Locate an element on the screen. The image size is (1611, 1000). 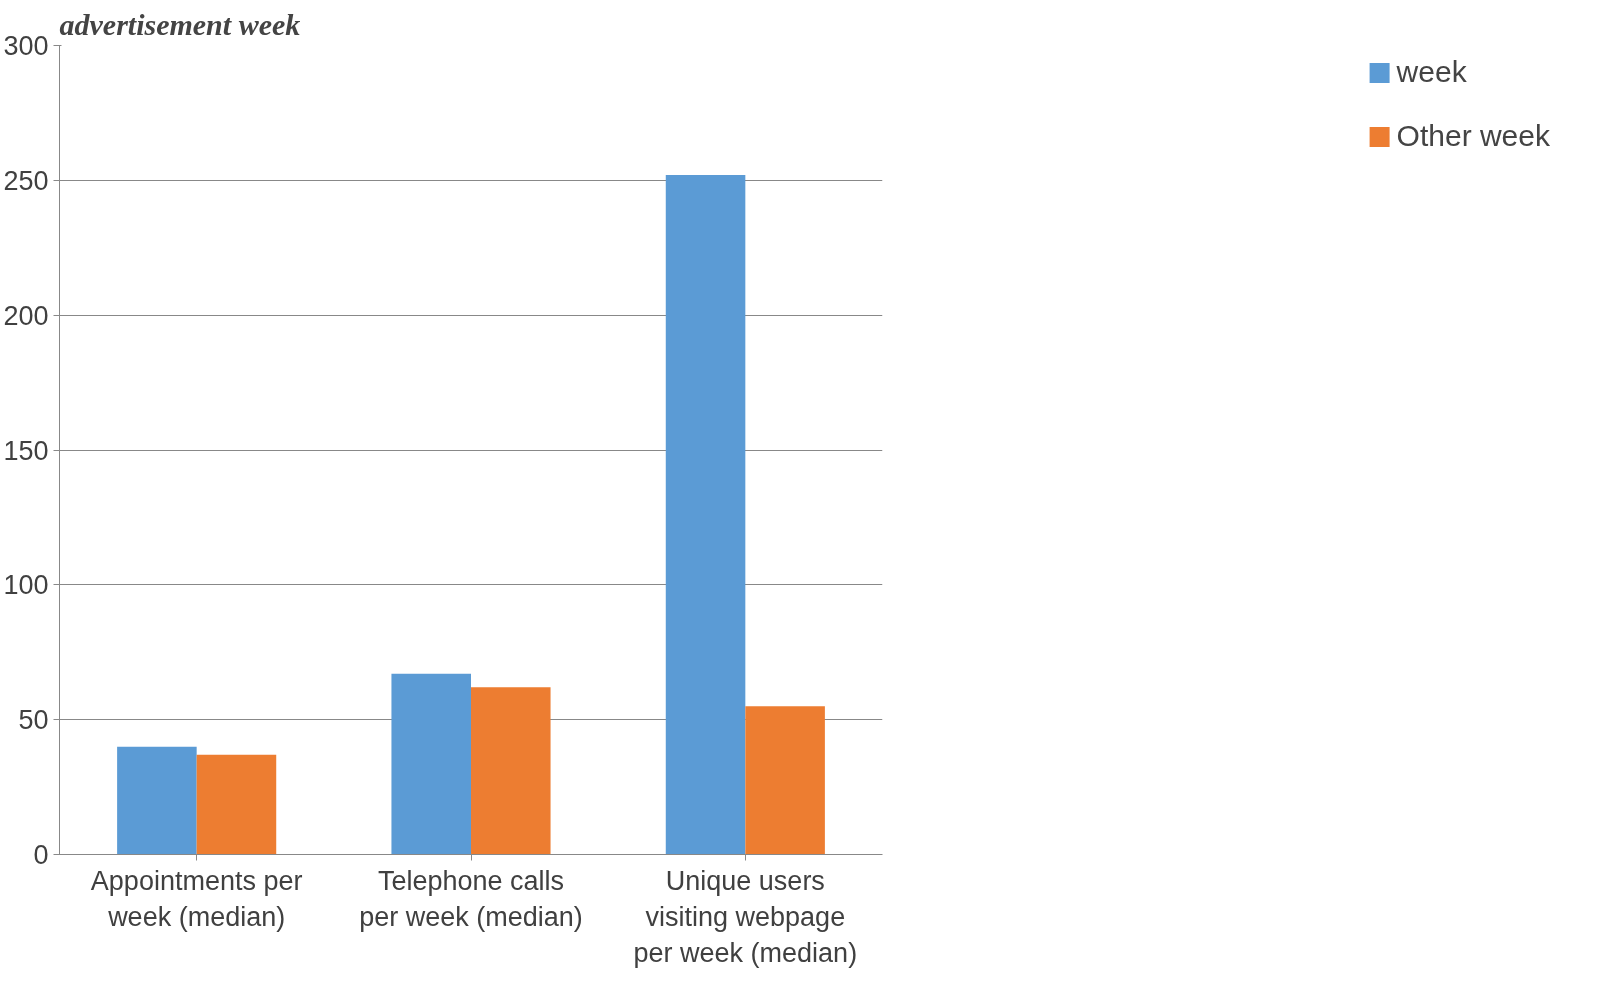
y-tick-label: 50 is located at coordinates (33, 720).